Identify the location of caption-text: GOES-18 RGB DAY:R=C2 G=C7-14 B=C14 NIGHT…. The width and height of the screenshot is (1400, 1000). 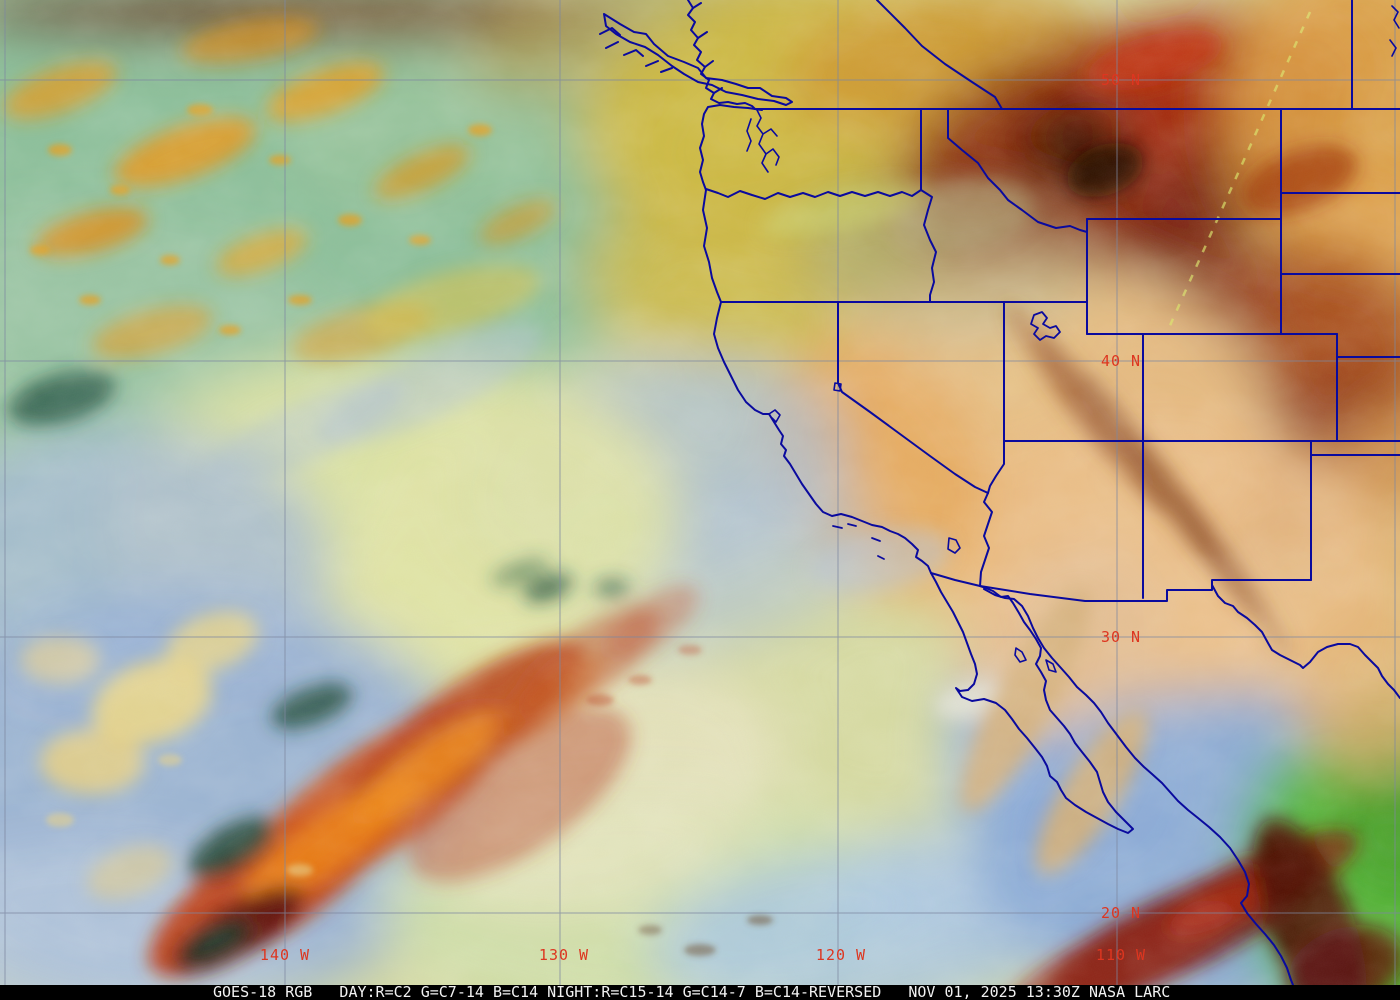
(691, 991).